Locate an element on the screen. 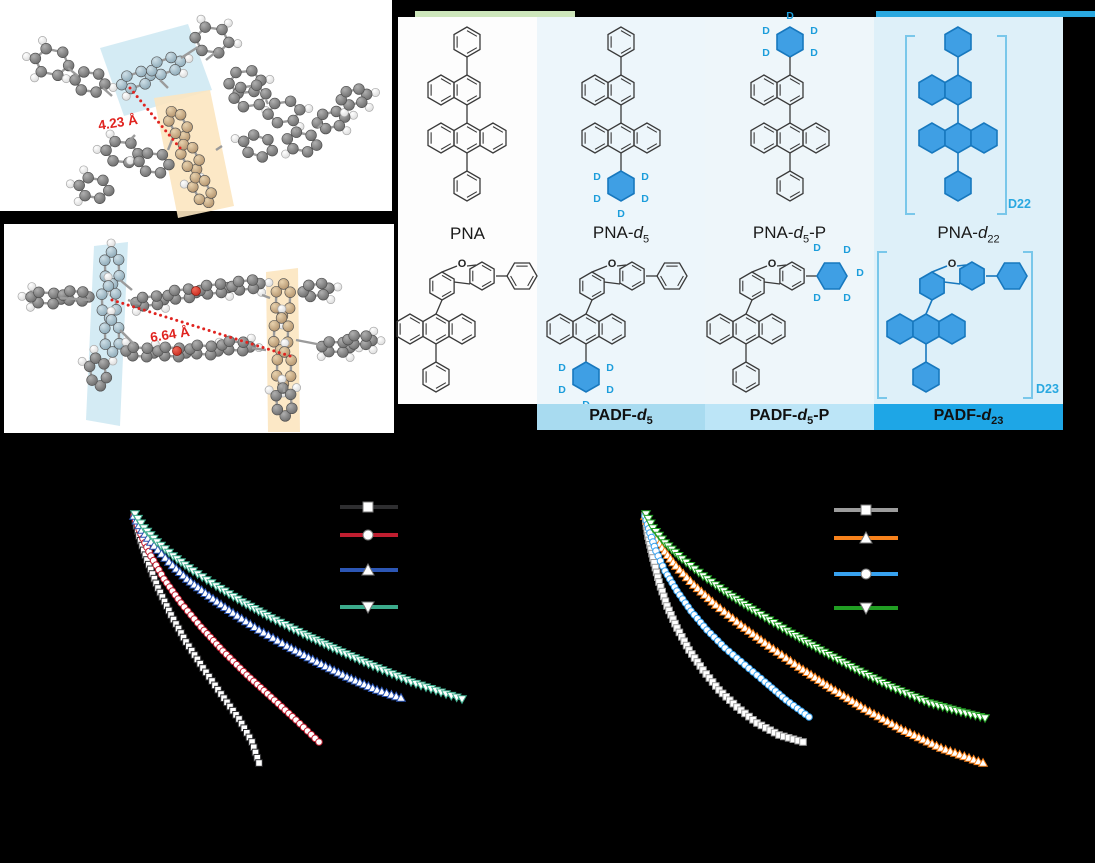  compound-label-padf-d5-p: PADF-d5-P is located at coordinates (789, 417).